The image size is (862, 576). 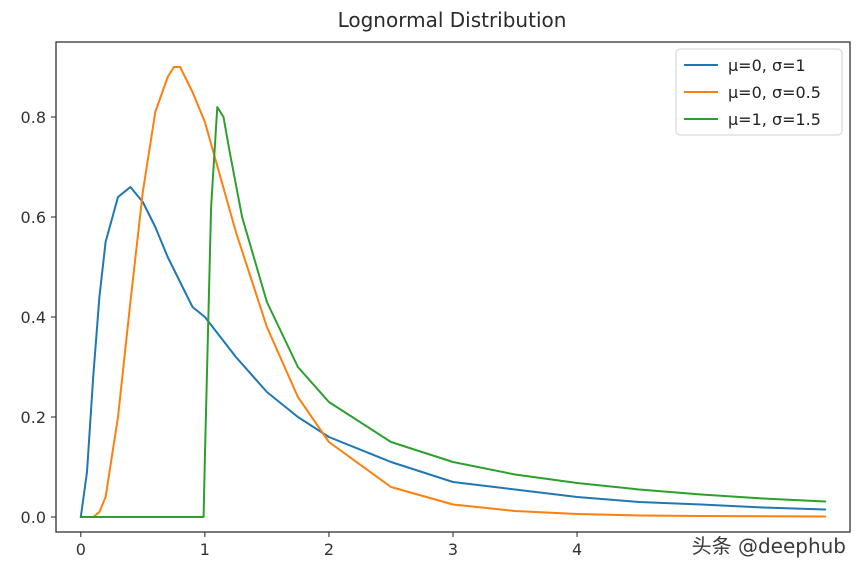 What do you see at coordinates (774, 92) in the screenshot?
I see `legend-label-2: μ=0, σ=0.5` at bounding box center [774, 92].